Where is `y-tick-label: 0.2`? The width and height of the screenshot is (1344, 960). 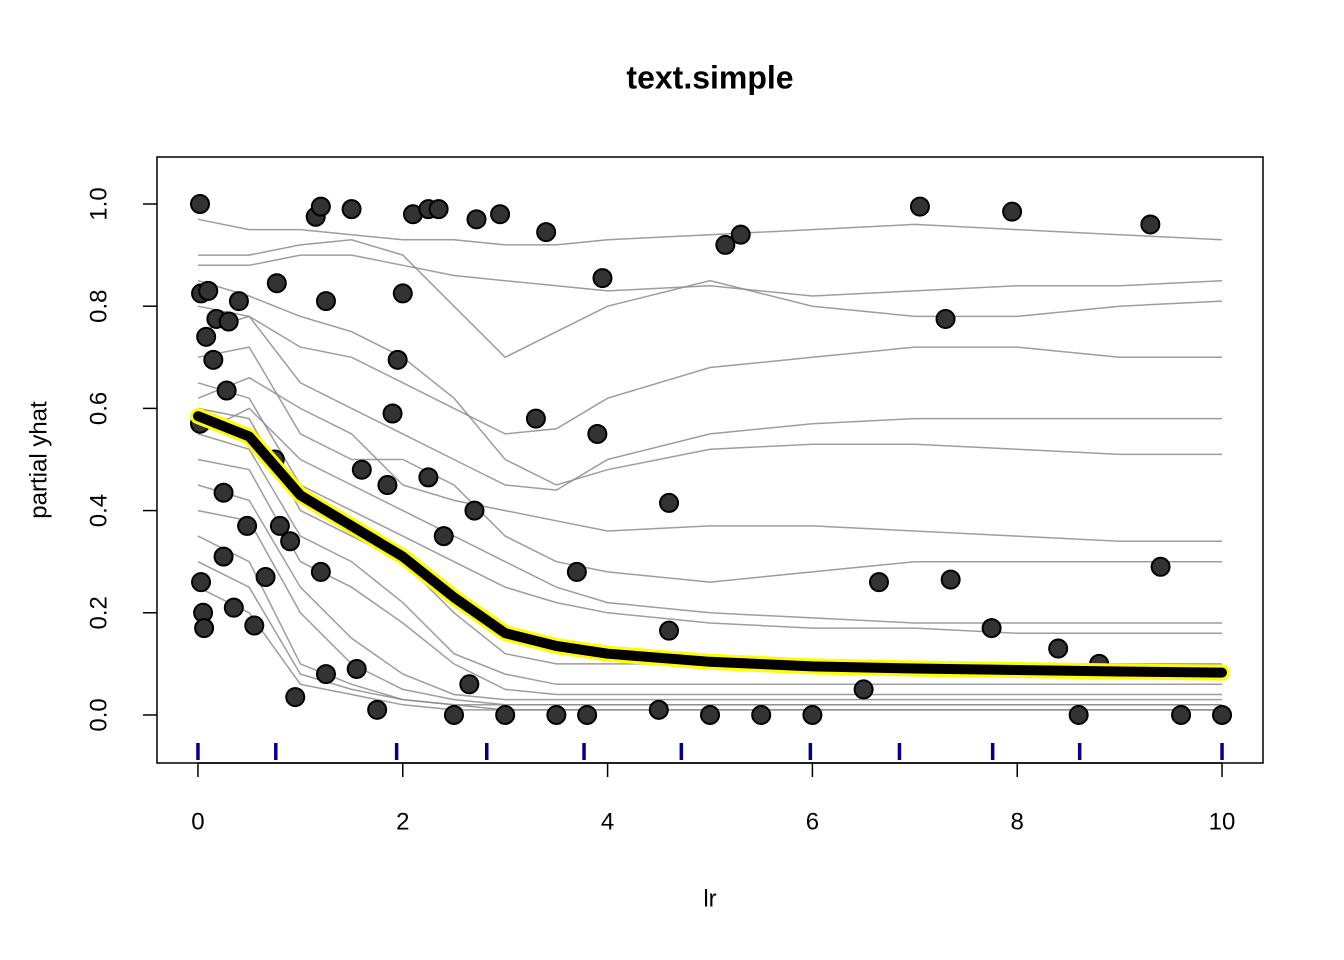 y-tick-label: 0.2 is located at coordinates (98, 612).